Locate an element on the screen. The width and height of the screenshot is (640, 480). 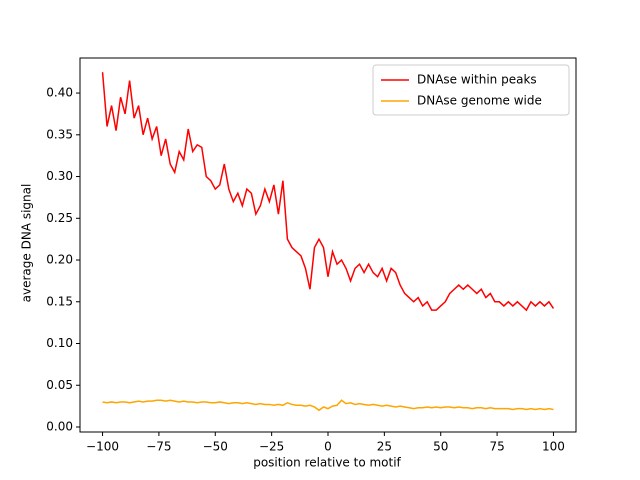
x-tick-label: −75 is located at coordinates (158, 447).